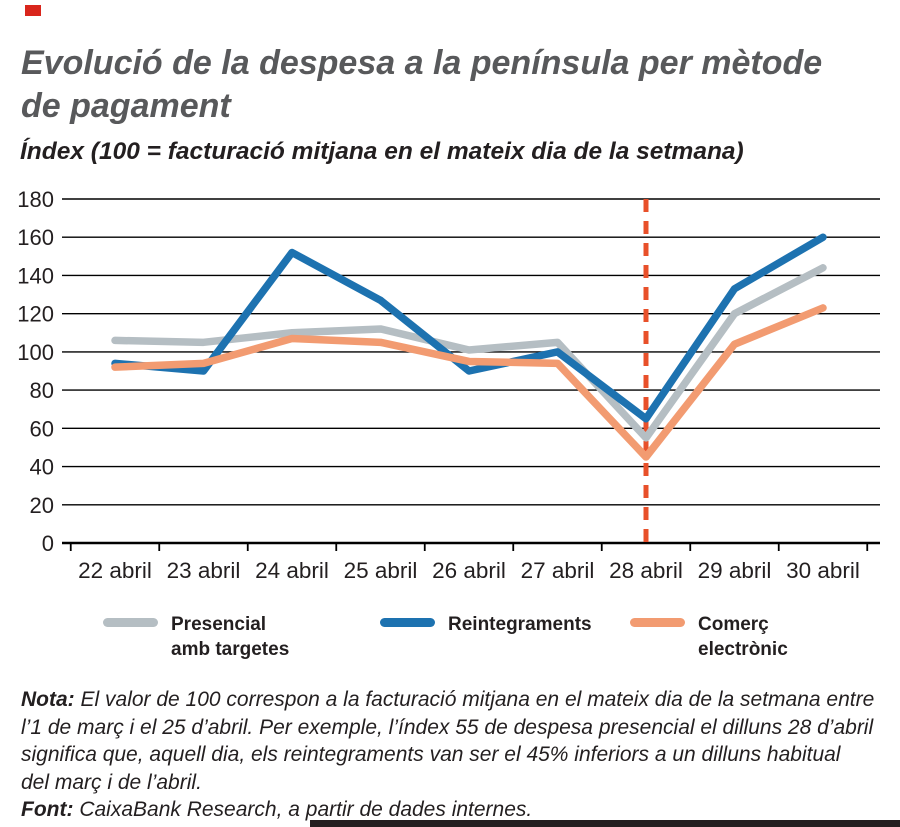 This screenshot has height=827, width=900. I want to click on x-tick-label: 25 abril, so click(381, 570).